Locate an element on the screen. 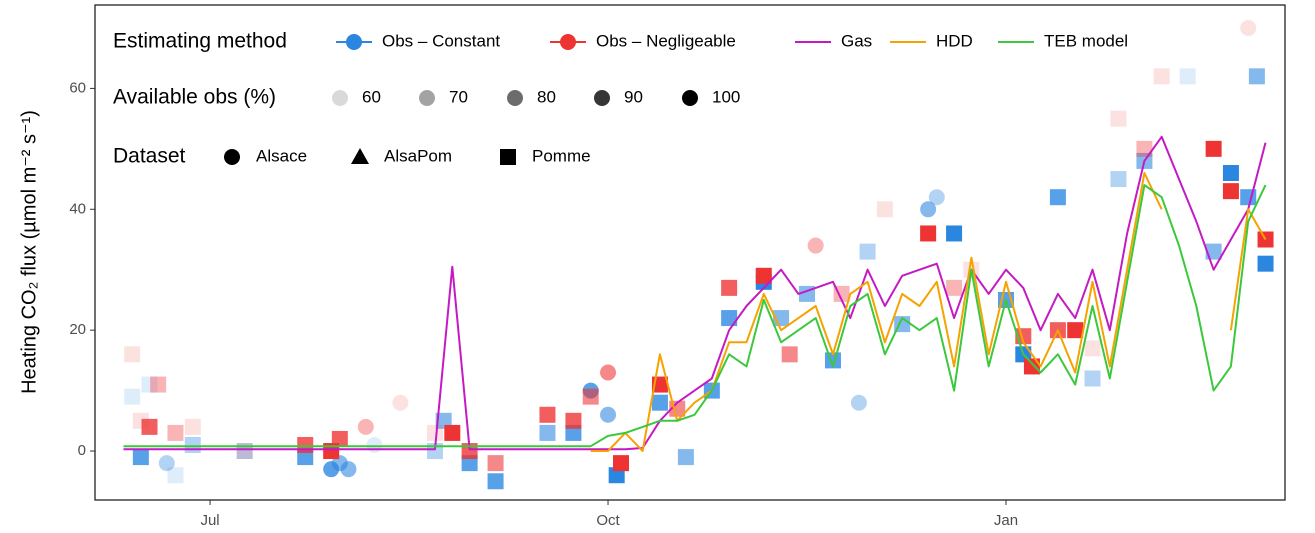  legend-label: 90 is located at coordinates (633, 96).